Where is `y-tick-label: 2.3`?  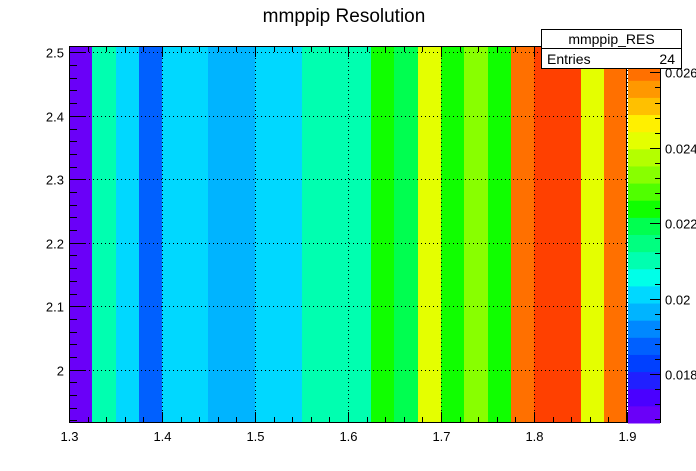
y-tick-label: 2.3 is located at coordinates (55, 180).